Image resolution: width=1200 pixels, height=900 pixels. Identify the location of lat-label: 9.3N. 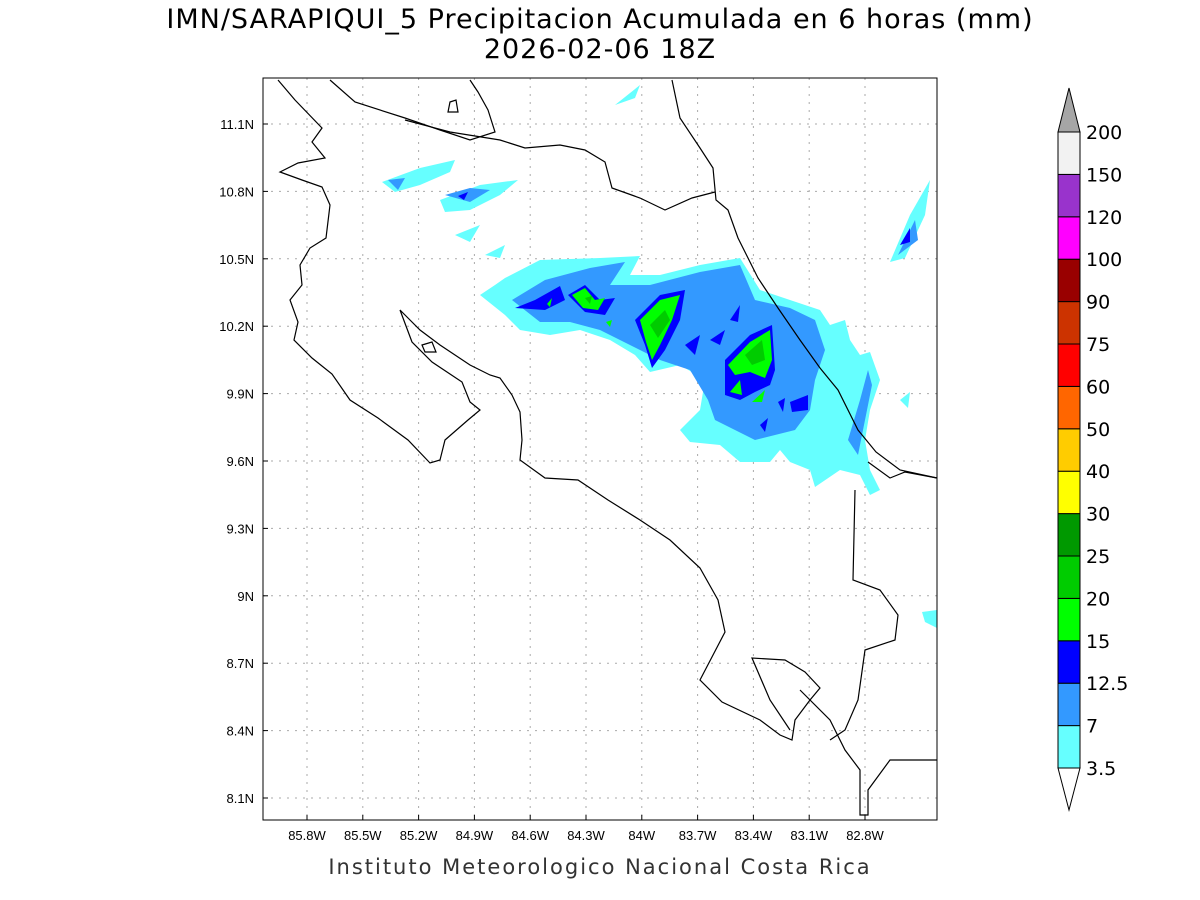
(240, 528).